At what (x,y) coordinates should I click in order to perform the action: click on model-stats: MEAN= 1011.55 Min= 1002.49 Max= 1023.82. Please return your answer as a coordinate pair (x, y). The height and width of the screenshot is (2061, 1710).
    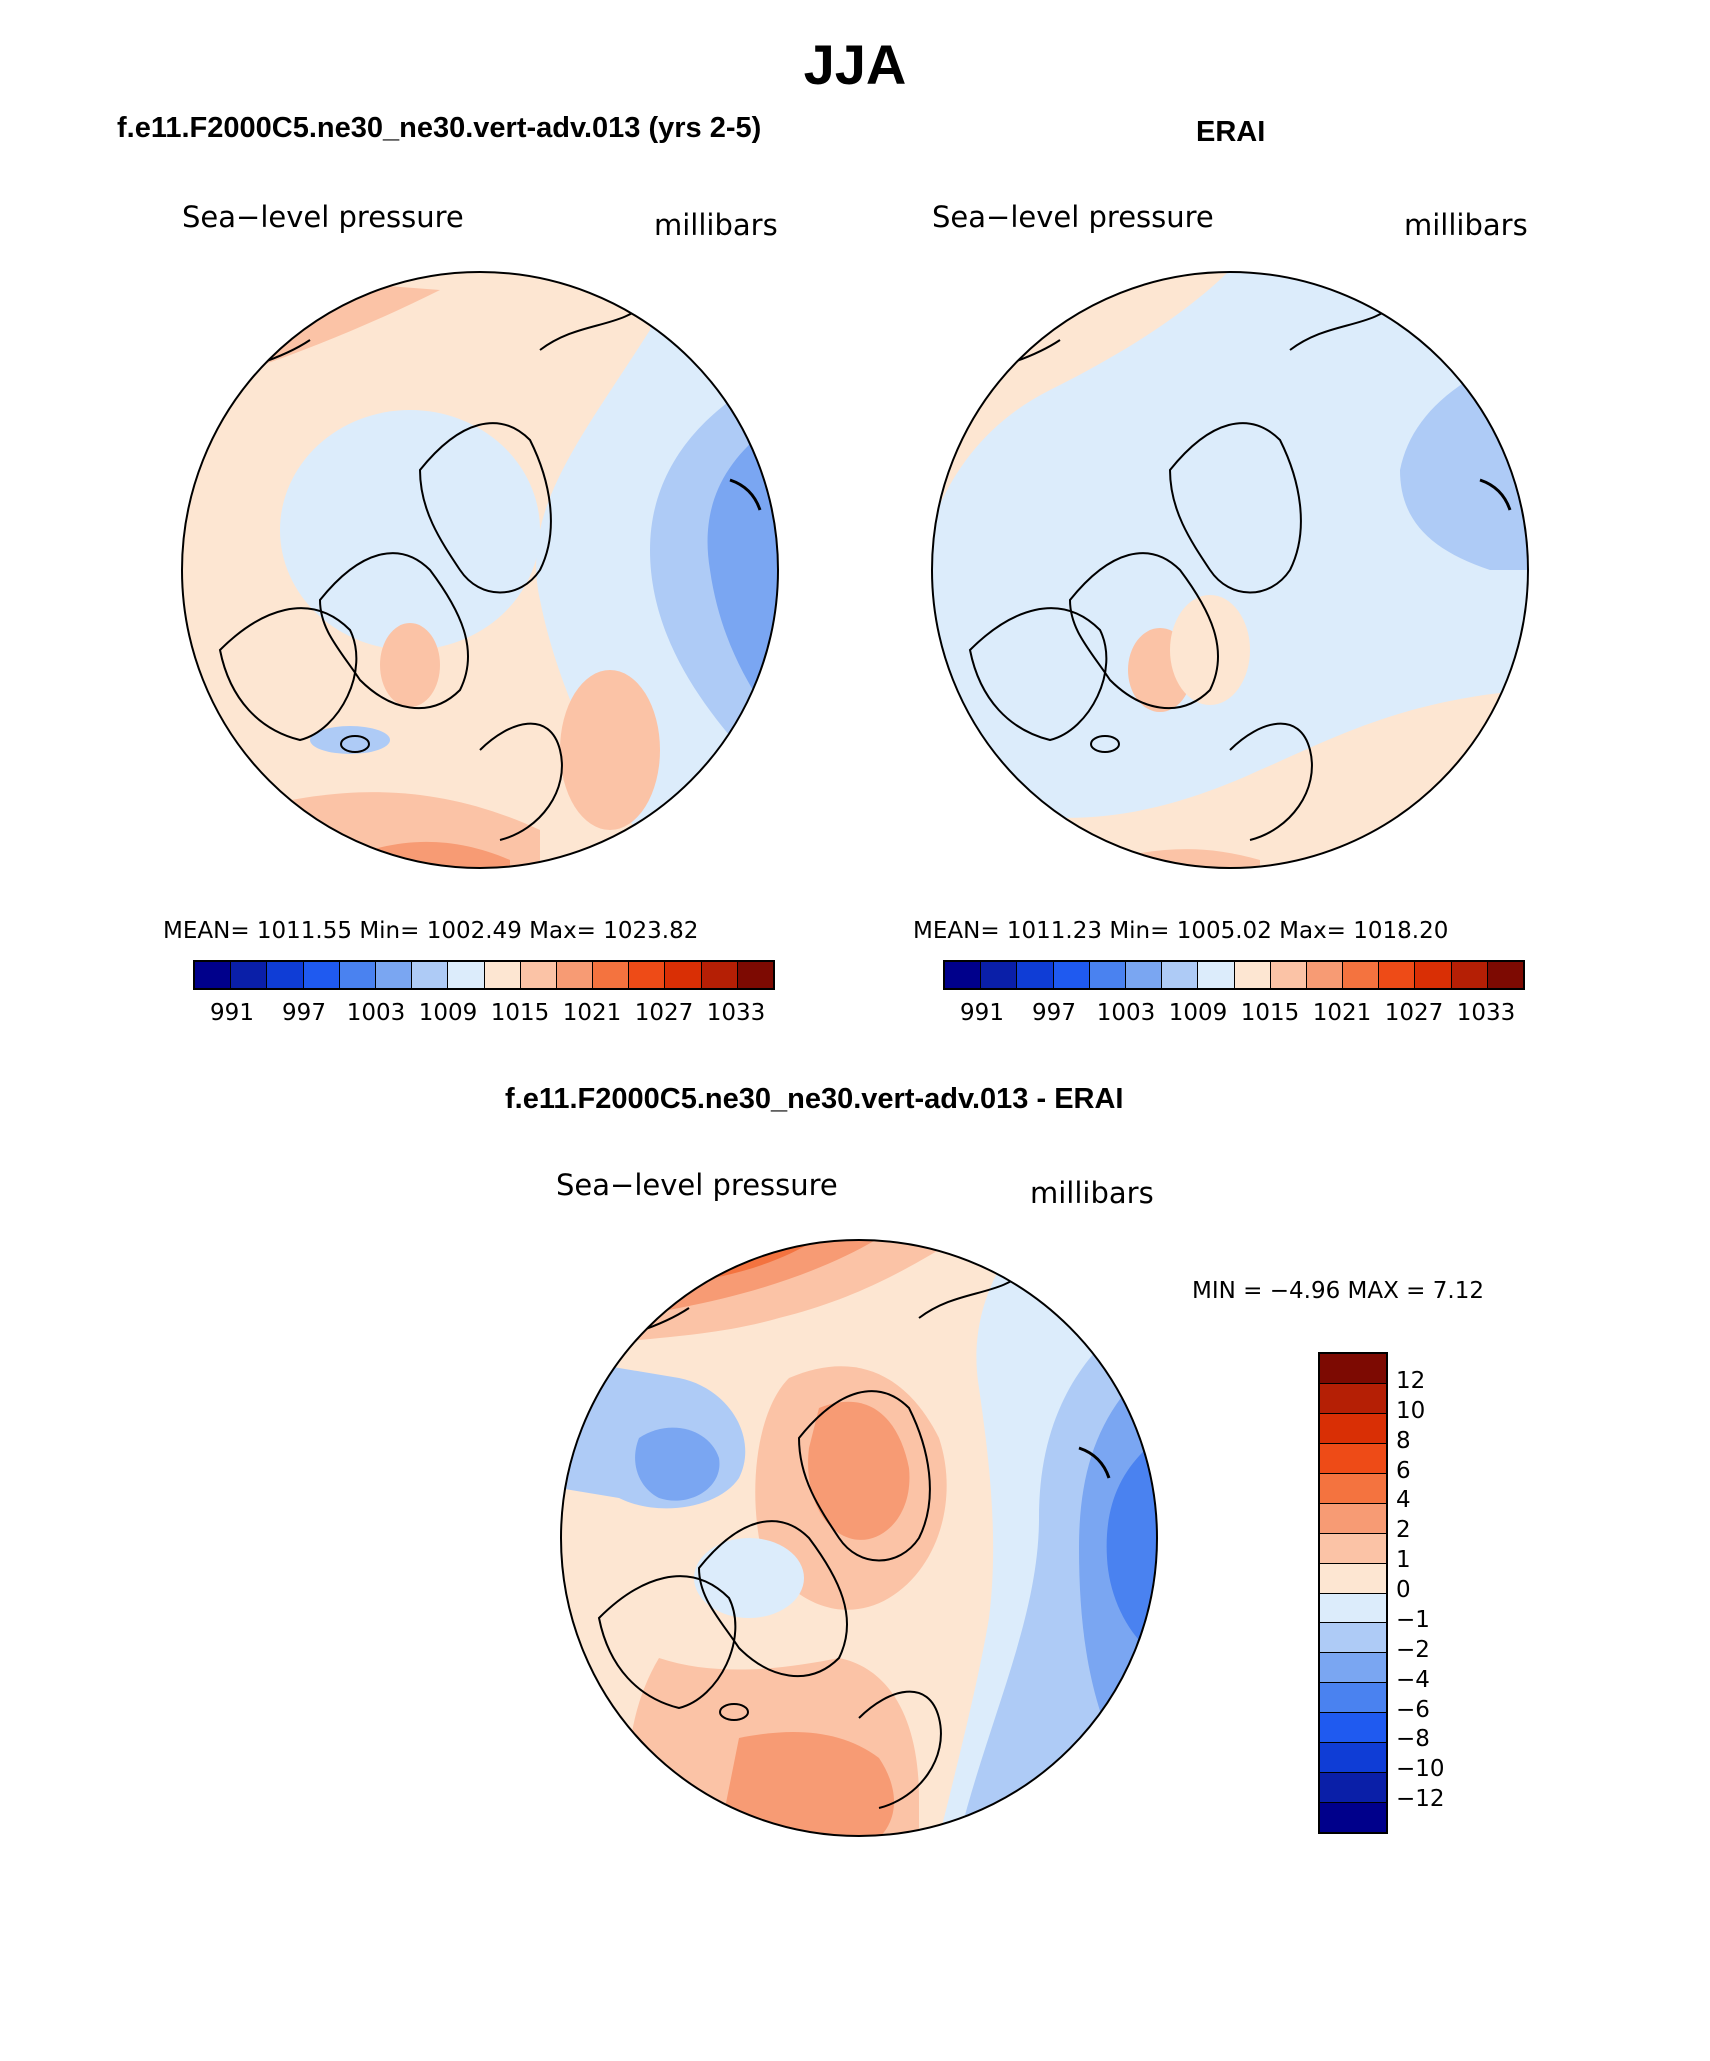
    Looking at the image, I should click on (431, 931).